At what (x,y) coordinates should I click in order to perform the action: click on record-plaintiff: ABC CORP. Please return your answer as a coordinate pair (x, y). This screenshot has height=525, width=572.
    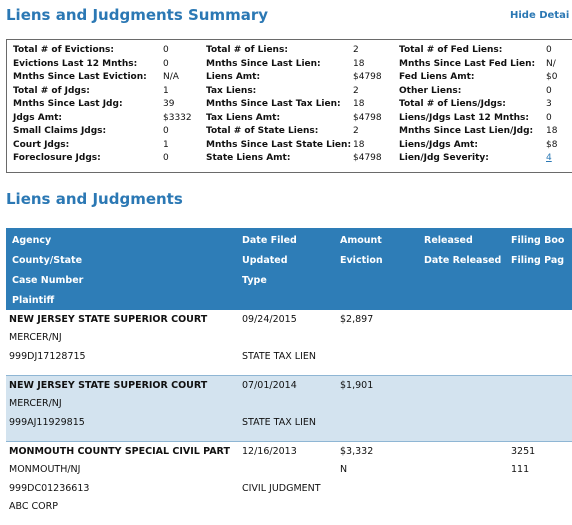
    Looking at the image, I should click on (33, 506).